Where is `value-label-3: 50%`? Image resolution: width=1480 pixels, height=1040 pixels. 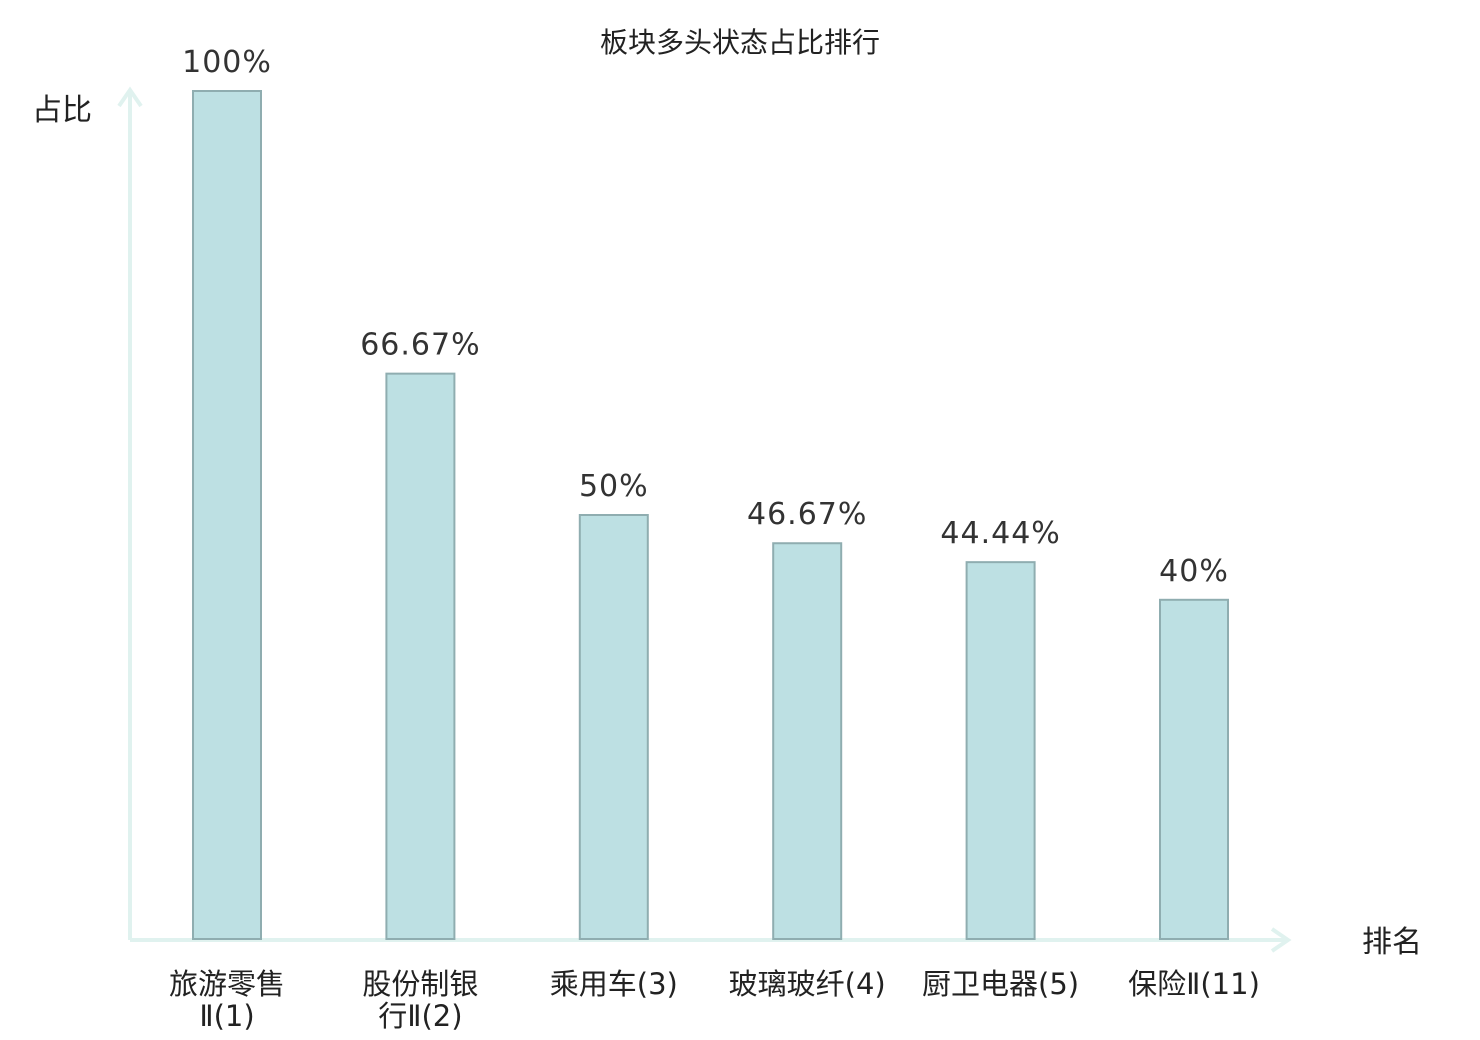 value-label-3: 50% is located at coordinates (614, 486).